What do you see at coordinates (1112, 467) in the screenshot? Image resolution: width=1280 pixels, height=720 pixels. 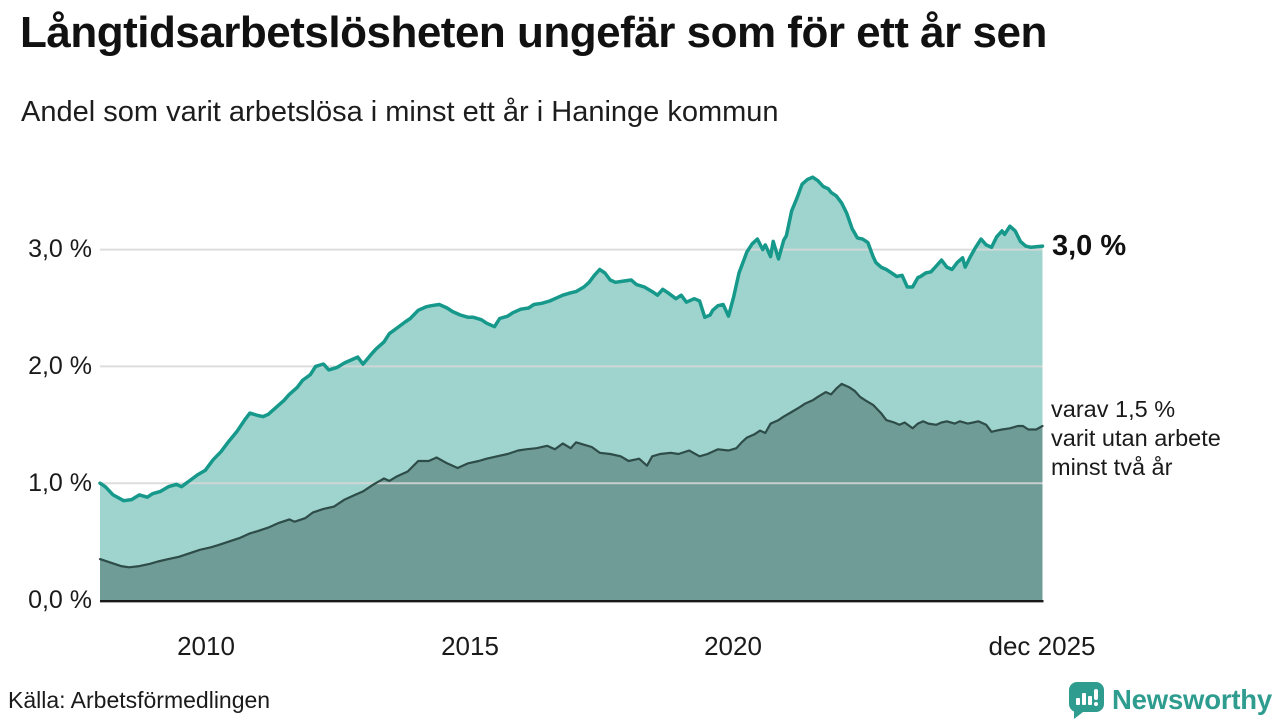 I see `series-end-label-subset-line3: minst två år` at bounding box center [1112, 467].